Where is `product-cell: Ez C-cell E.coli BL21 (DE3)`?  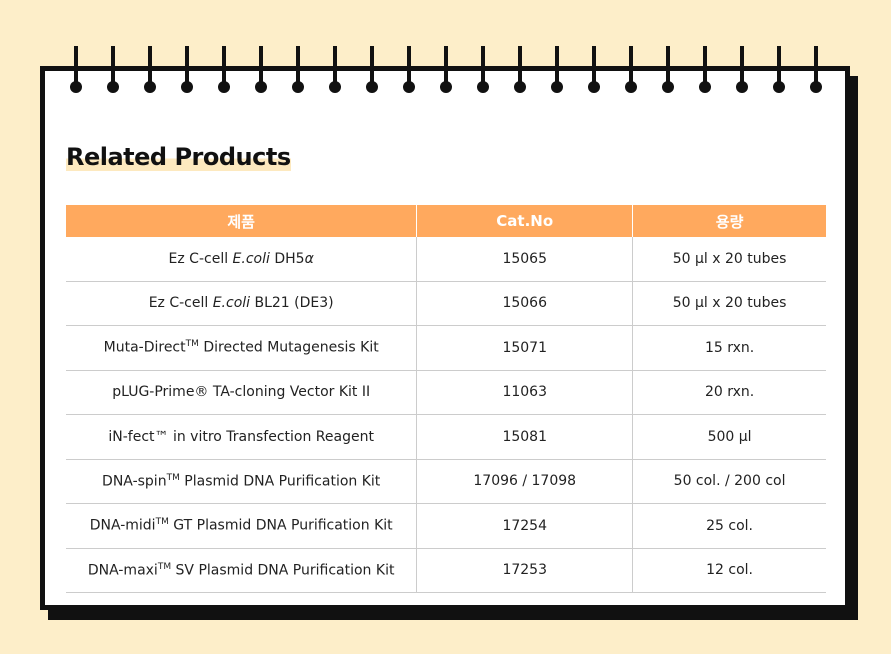 product-cell: Ez C-cell E.coli BL21 (DE3) is located at coordinates (241, 303).